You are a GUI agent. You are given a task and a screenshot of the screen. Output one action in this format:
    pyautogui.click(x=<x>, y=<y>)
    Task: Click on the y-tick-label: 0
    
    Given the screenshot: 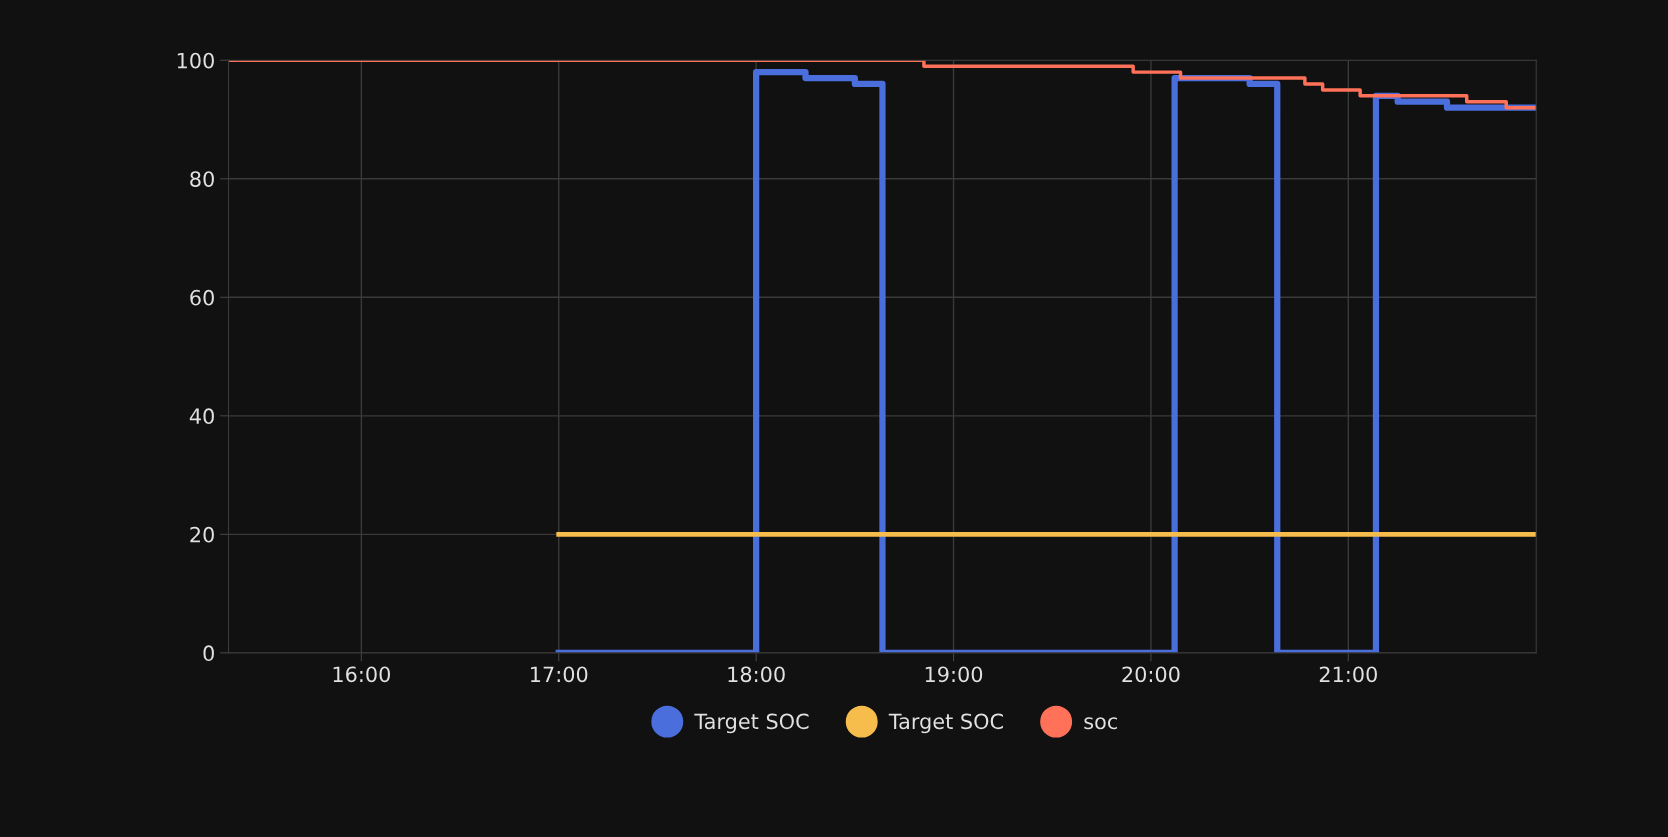 What is the action you would take?
    pyautogui.click(x=208, y=653)
    